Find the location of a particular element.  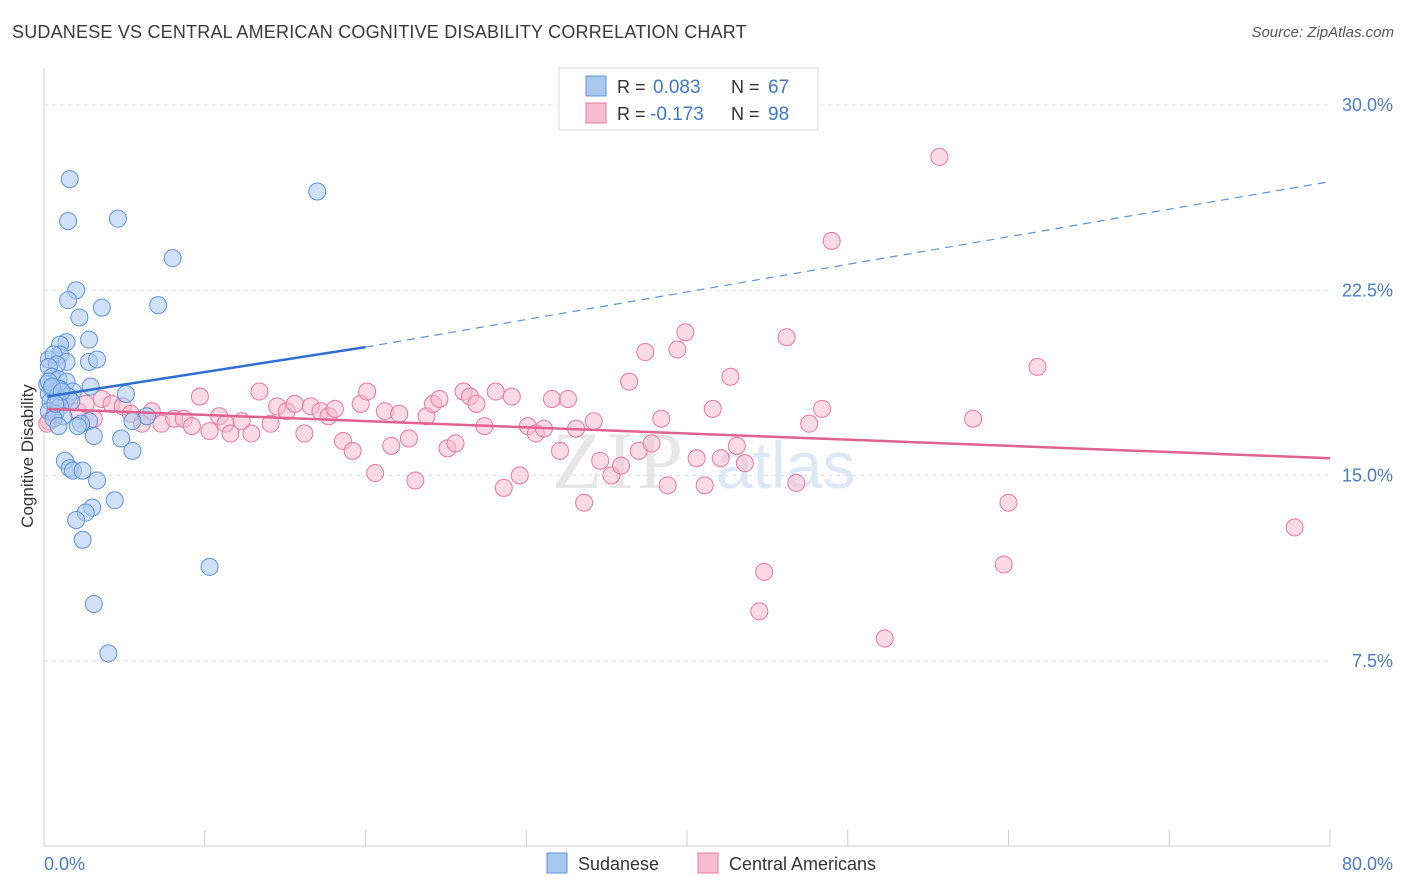

legend-label-central: Central Americans is located at coordinates (802, 864).